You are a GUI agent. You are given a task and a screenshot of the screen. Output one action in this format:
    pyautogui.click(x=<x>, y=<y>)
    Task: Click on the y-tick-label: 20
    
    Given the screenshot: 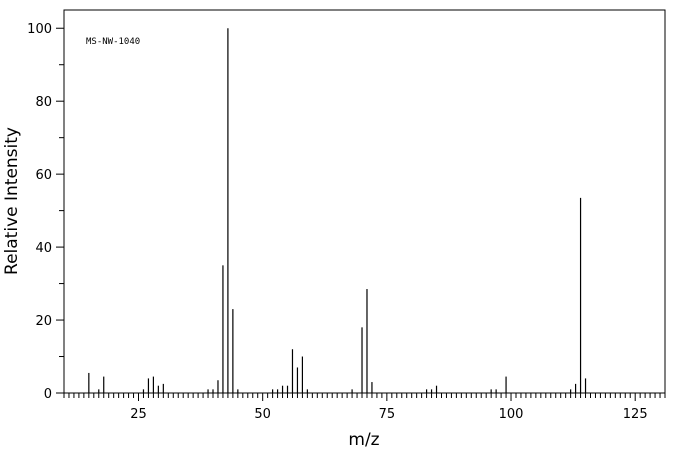 What is the action you would take?
    pyautogui.click(x=43, y=321)
    